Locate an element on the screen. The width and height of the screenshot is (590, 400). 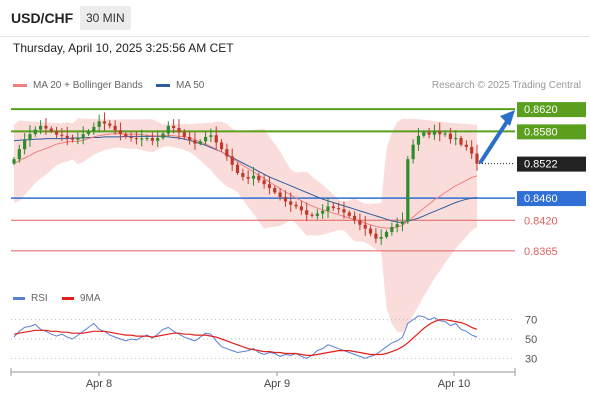
level-label-0.8522: 0.8522 is located at coordinates (551, 164).